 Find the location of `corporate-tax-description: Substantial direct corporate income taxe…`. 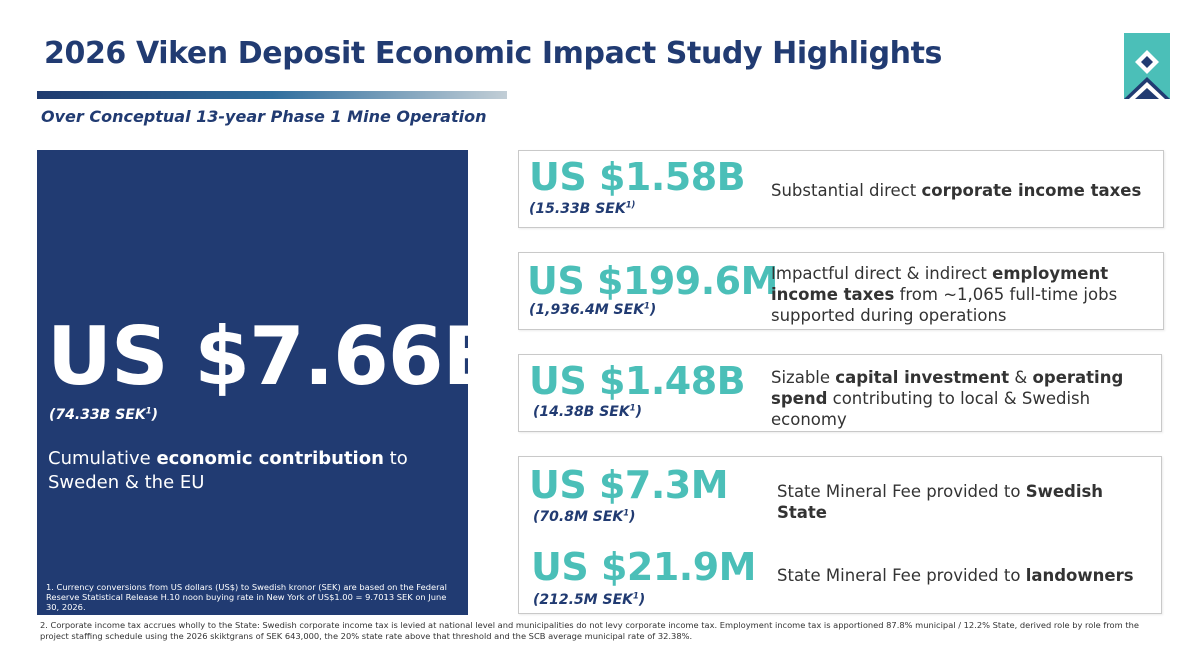

corporate-tax-description: Substantial direct corporate income taxe… is located at coordinates (956, 190).